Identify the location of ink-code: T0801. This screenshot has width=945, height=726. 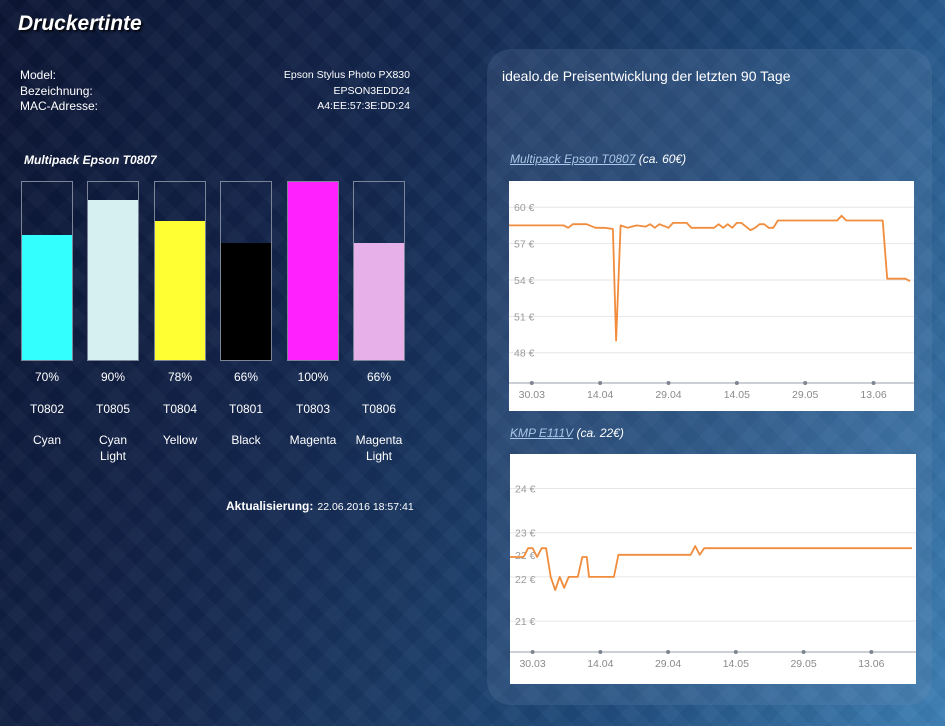
(246, 409).